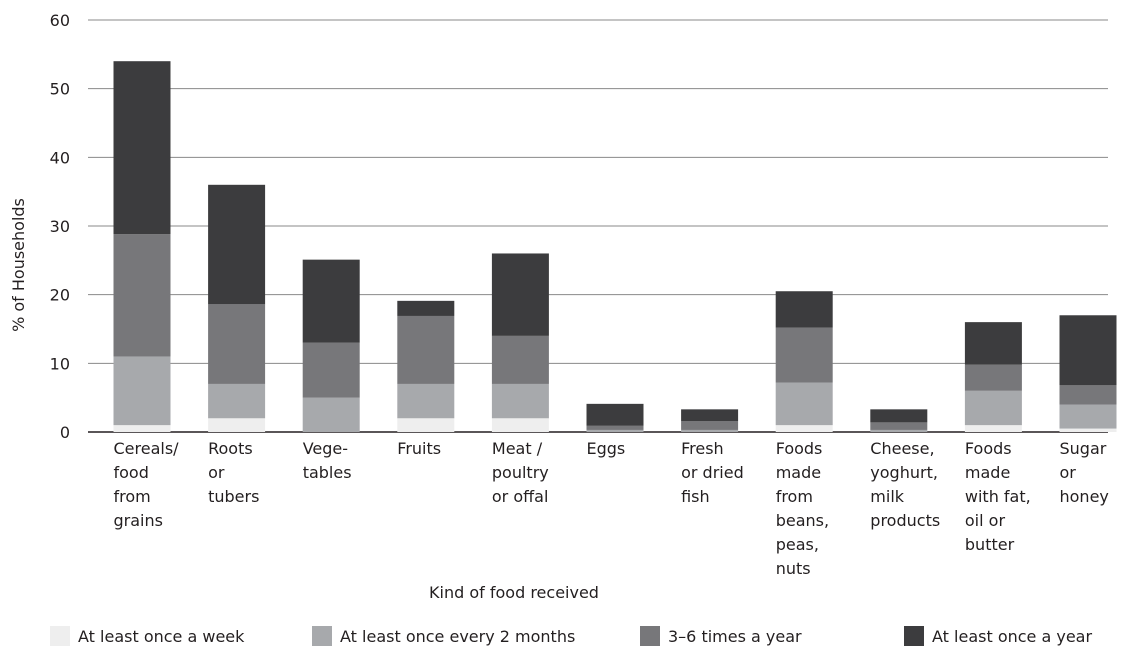 Image resolution: width=1122 pixels, height=648 pixels. I want to click on x-category-label: Cereals/food from grains, so click(147, 484).